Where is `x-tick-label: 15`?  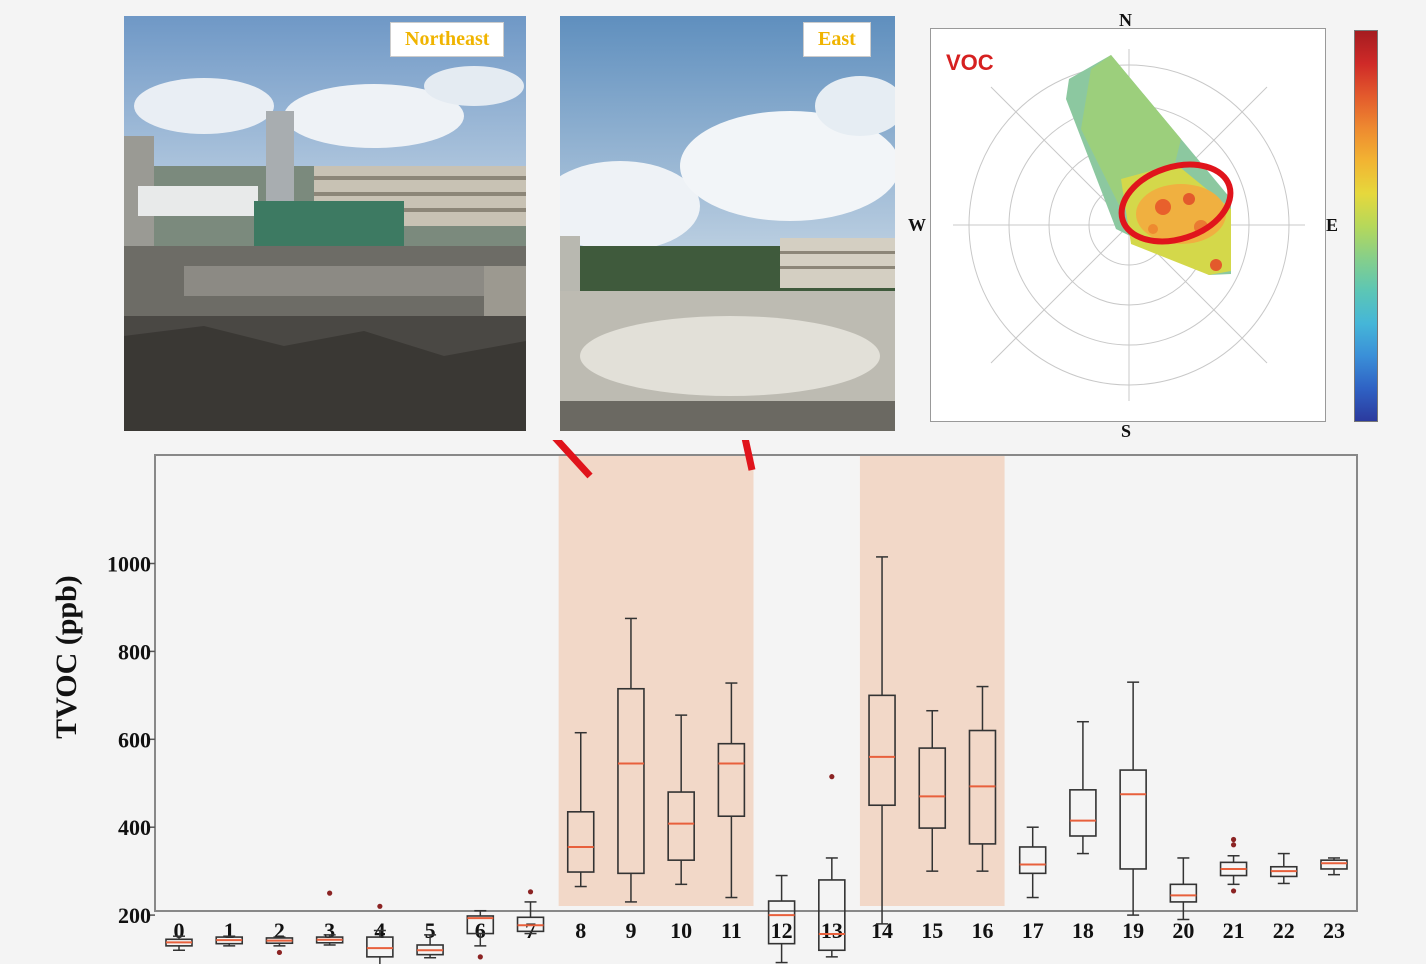 x-tick-label: 15 is located at coordinates (932, 930).